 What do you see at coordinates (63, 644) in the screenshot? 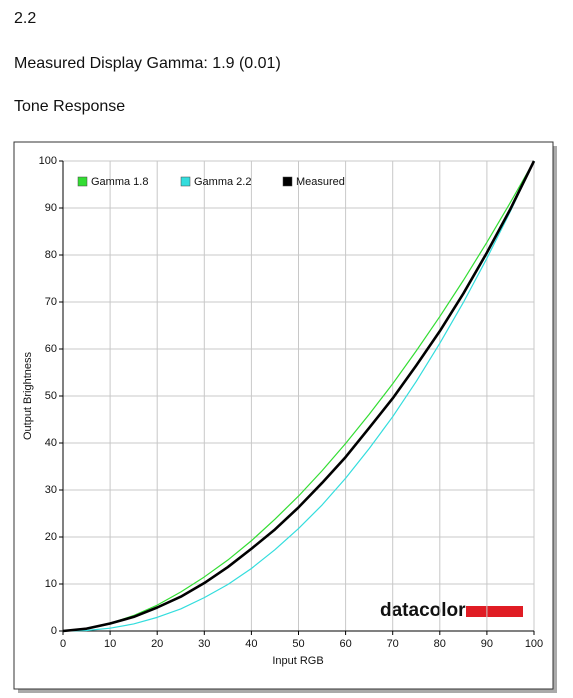
I see `x-tick-label: 0` at bounding box center [63, 644].